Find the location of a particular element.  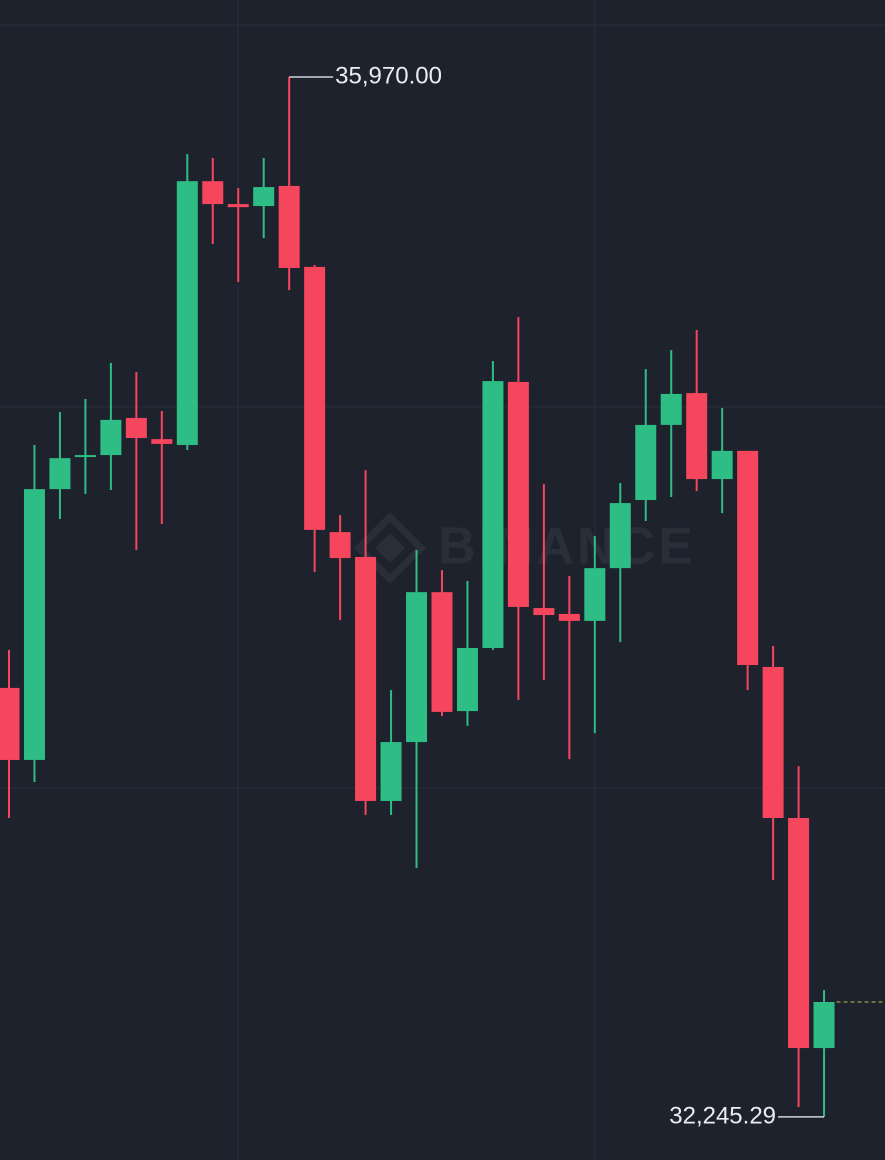

low-annotation: 32,245.29 is located at coordinates (722, 1115).